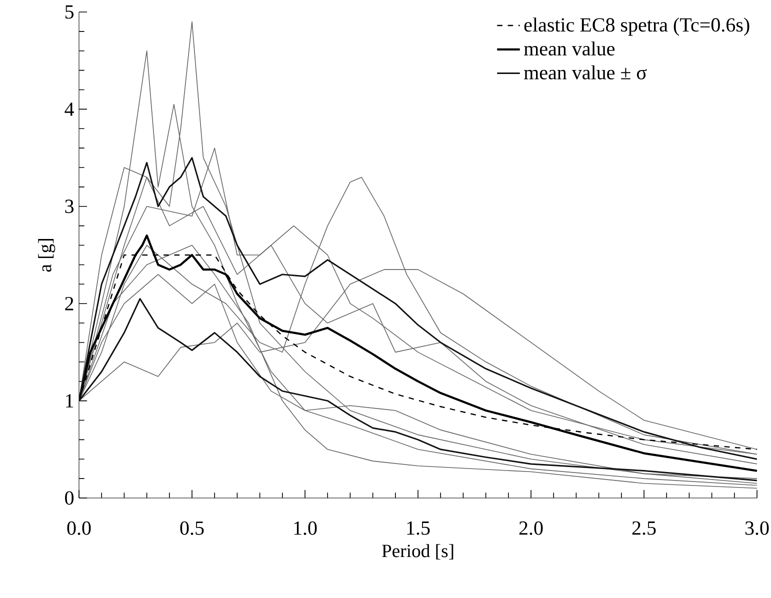 This screenshot has height=598, width=771. What do you see at coordinates (69, 12) in the screenshot?
I see `y-tick-label: 5` at bounding box center [69, 12].